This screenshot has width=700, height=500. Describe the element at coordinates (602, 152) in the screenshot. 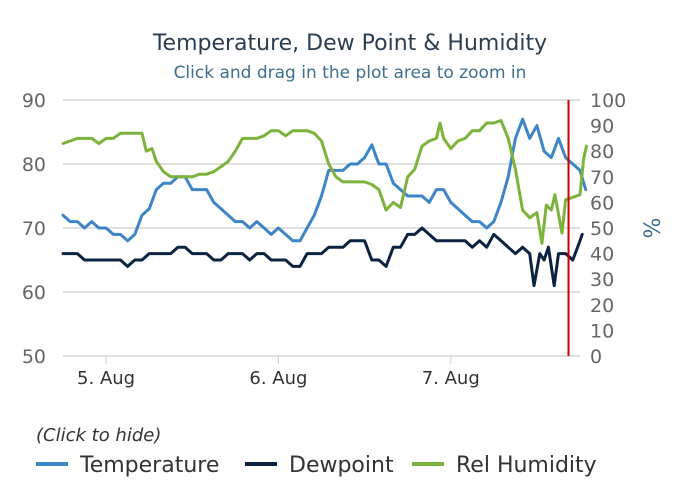

I see `right-y-tick-label: 80` at that location.